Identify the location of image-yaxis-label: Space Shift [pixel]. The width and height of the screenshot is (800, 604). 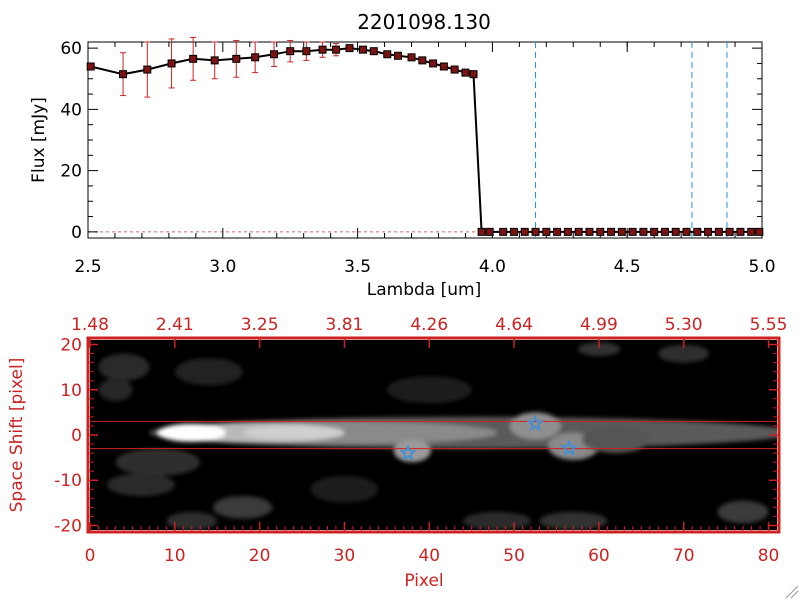
(17, 435).